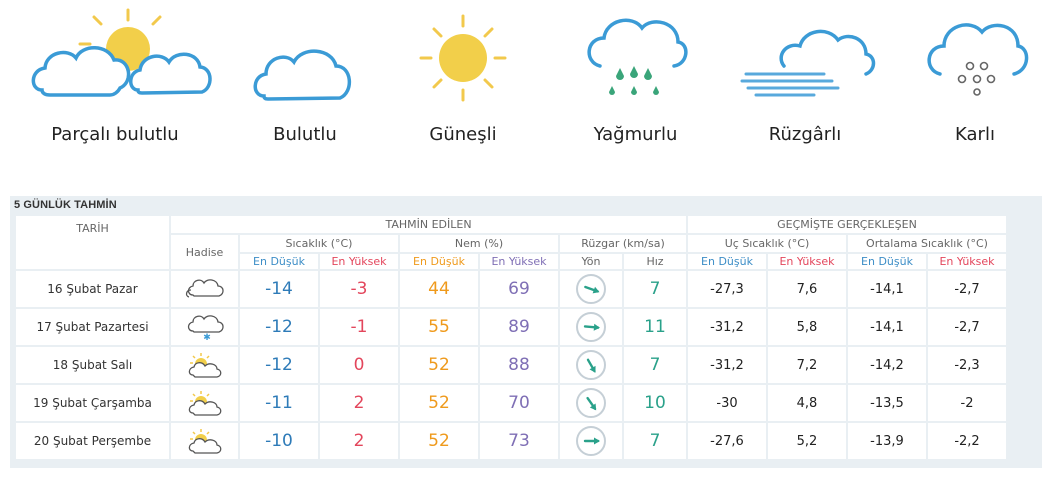  What do you see at coordinates (807, 441) in the screenshot?
I see `extreme-high: 5,2` at bounding box center [807, 441].